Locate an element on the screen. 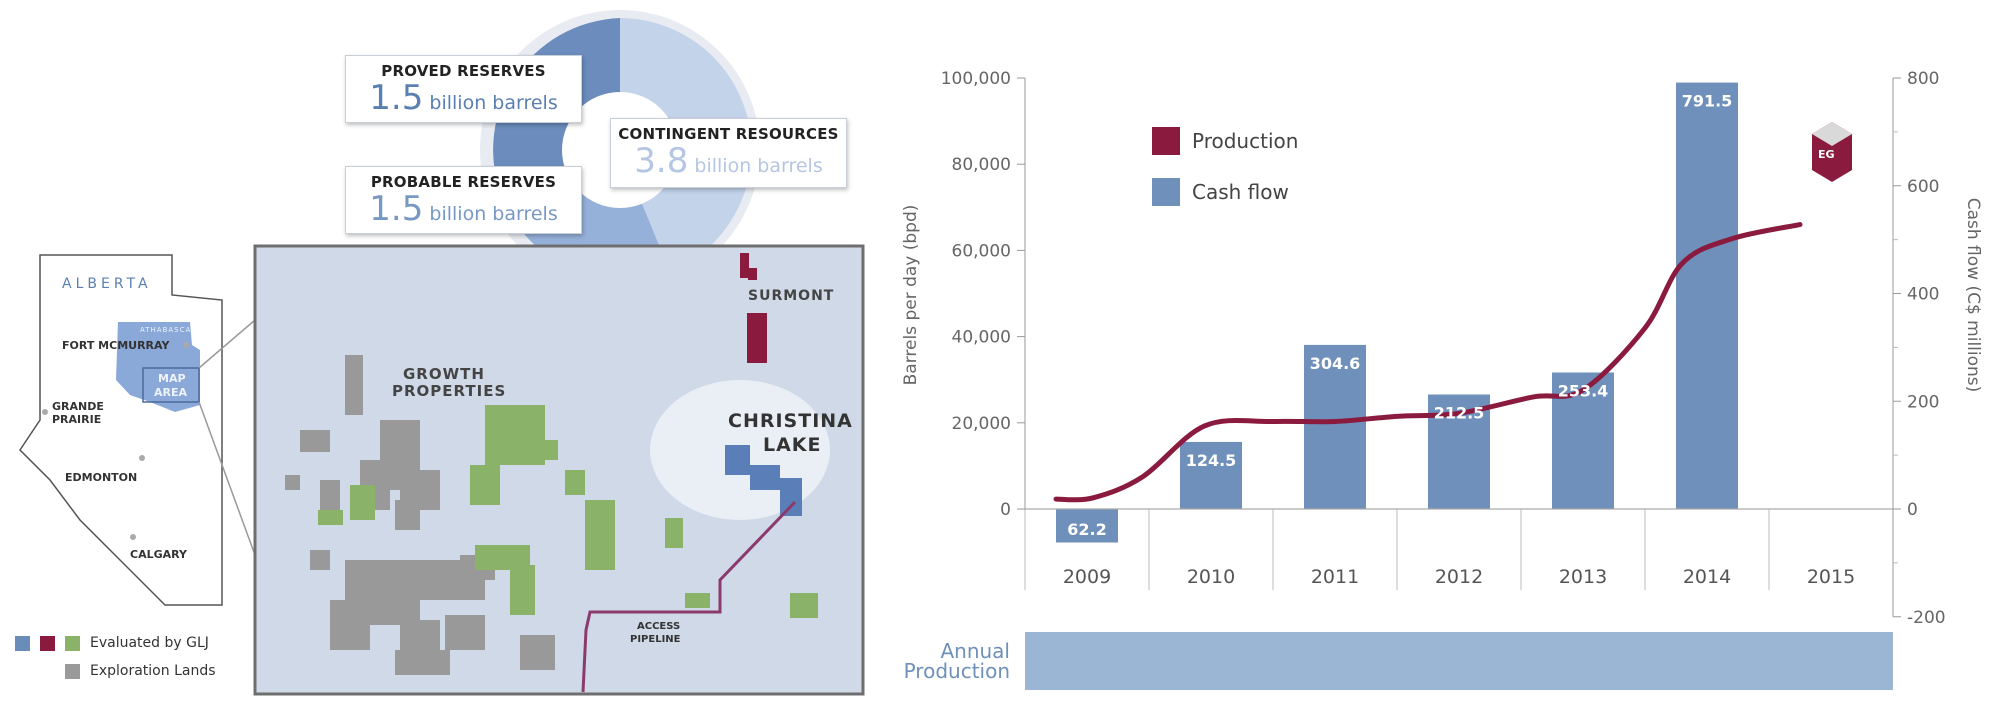  map-legend-evaluated: Evaluated by GLJ is located at coordinates (149, 643).